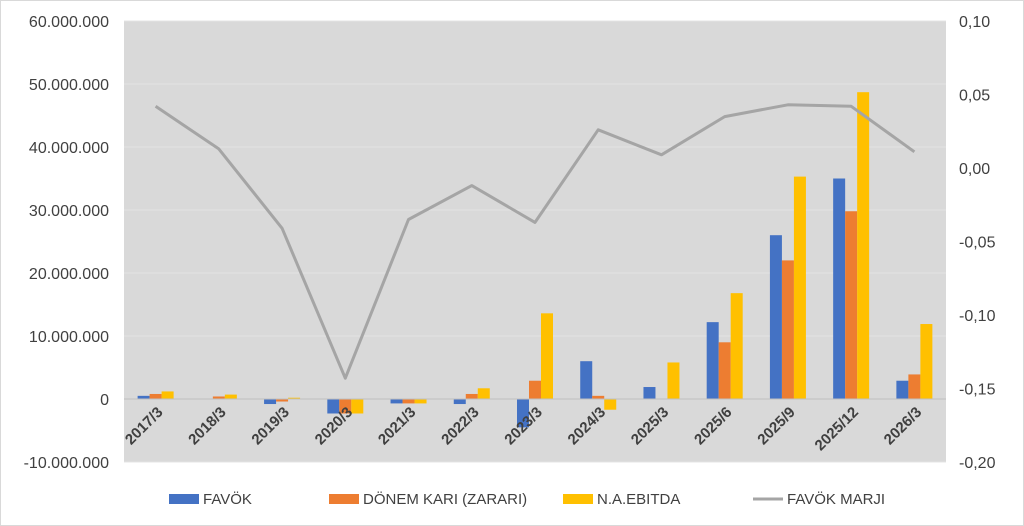 This screenshot has height=526, width=1024. I want to click on y-left-tick-label: 20.000.000, so click(69, 274).